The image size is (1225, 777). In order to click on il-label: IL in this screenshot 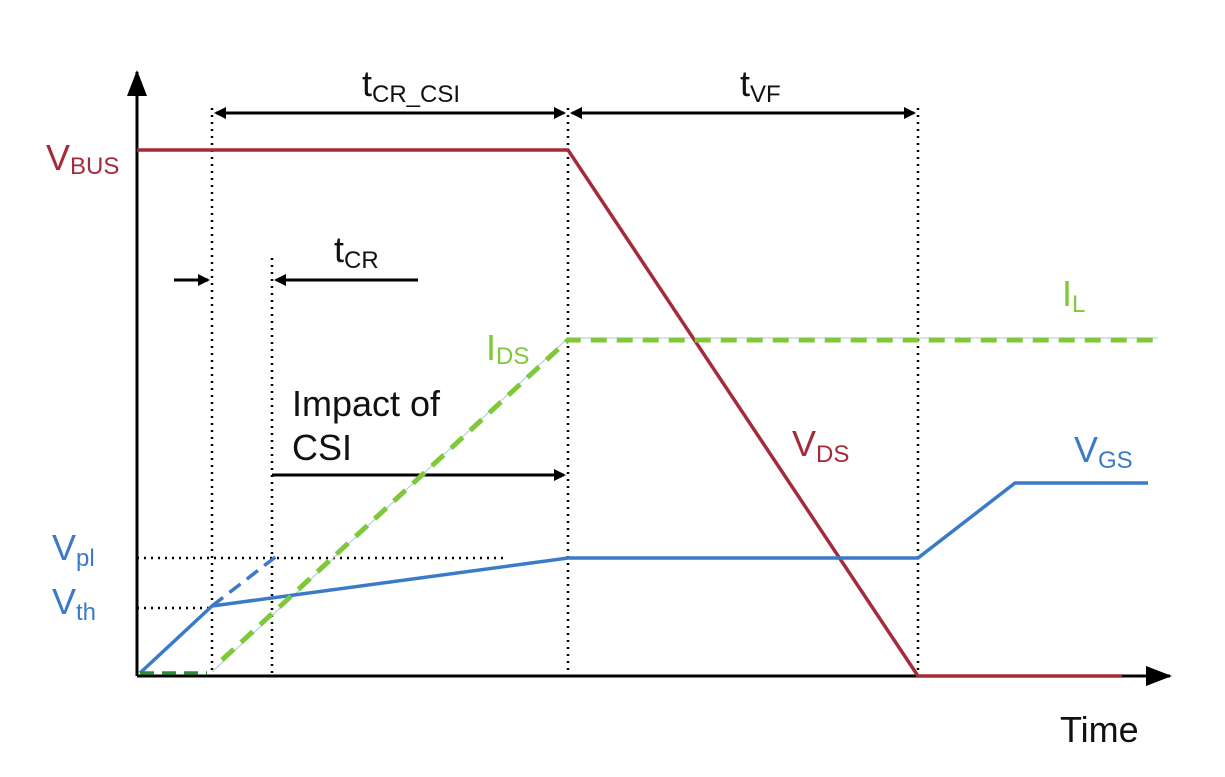, I will do `click(1073, 295)`.